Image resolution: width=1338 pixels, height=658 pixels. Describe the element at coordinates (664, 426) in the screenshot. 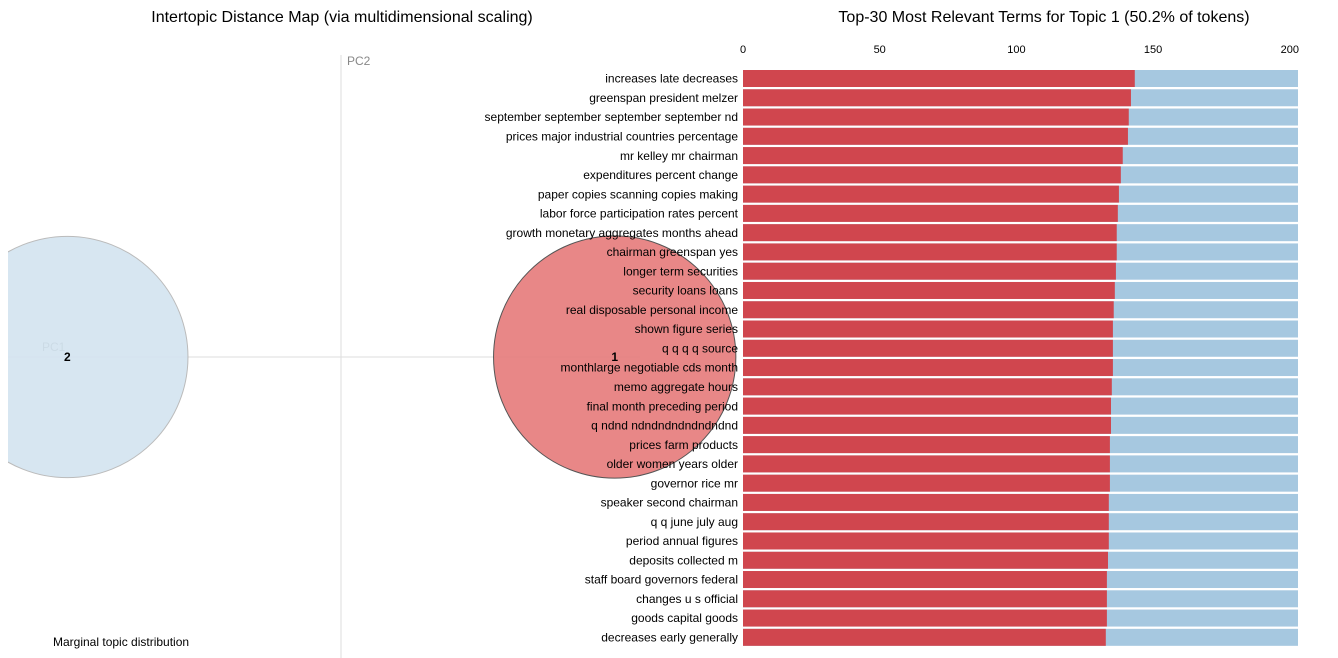

I see `term-label: q ndnd ndndndndndndndnd` at that location.